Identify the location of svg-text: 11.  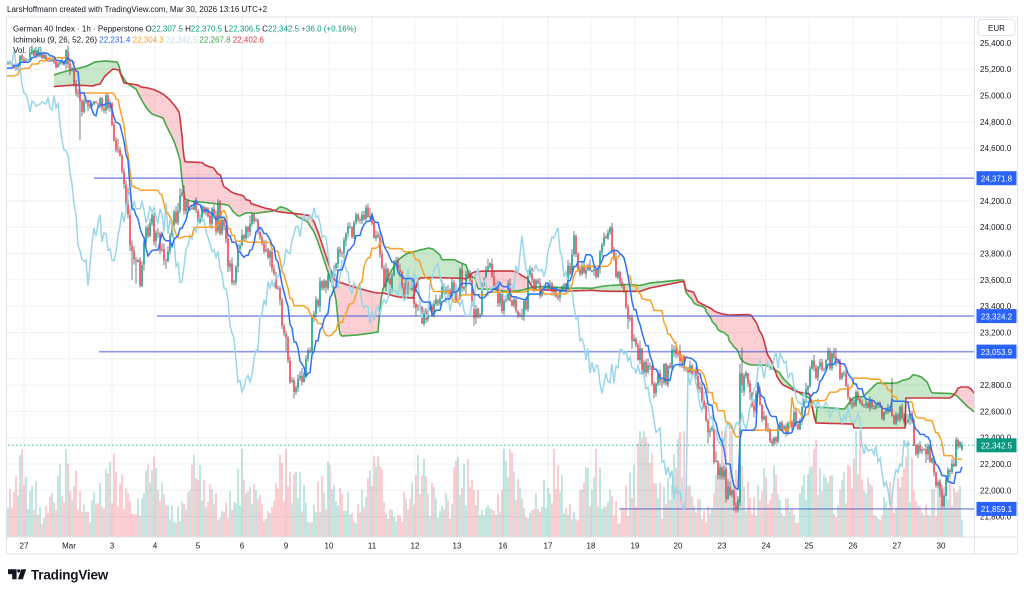
(372, 546).